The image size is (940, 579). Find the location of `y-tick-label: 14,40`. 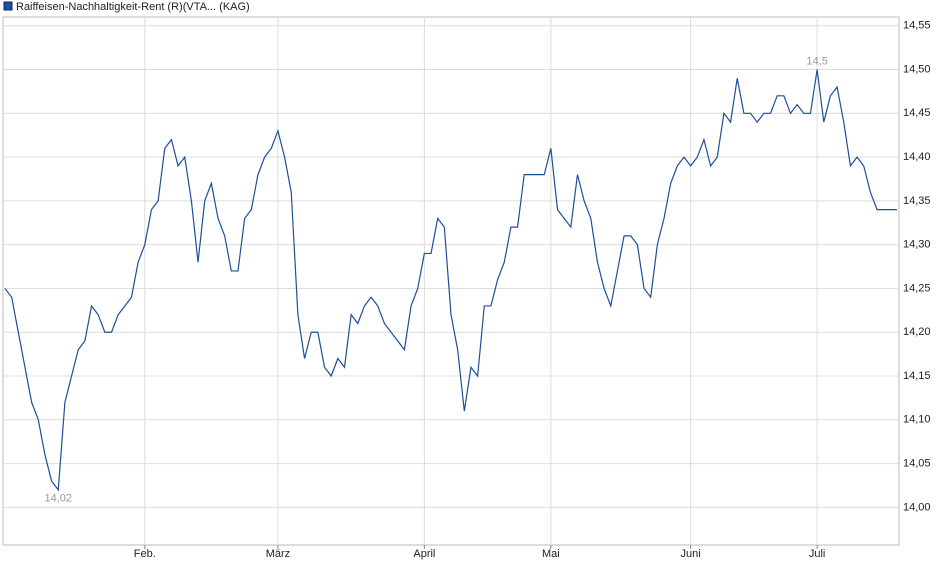

y-tick-label: 14,40 is located at coordinates (917, 157).